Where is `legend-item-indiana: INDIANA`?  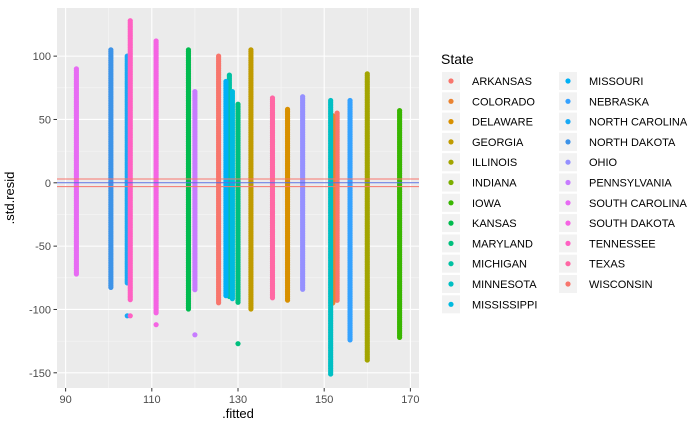
legend-item-indiana: INDIANA is located at coordinates (479, 182).